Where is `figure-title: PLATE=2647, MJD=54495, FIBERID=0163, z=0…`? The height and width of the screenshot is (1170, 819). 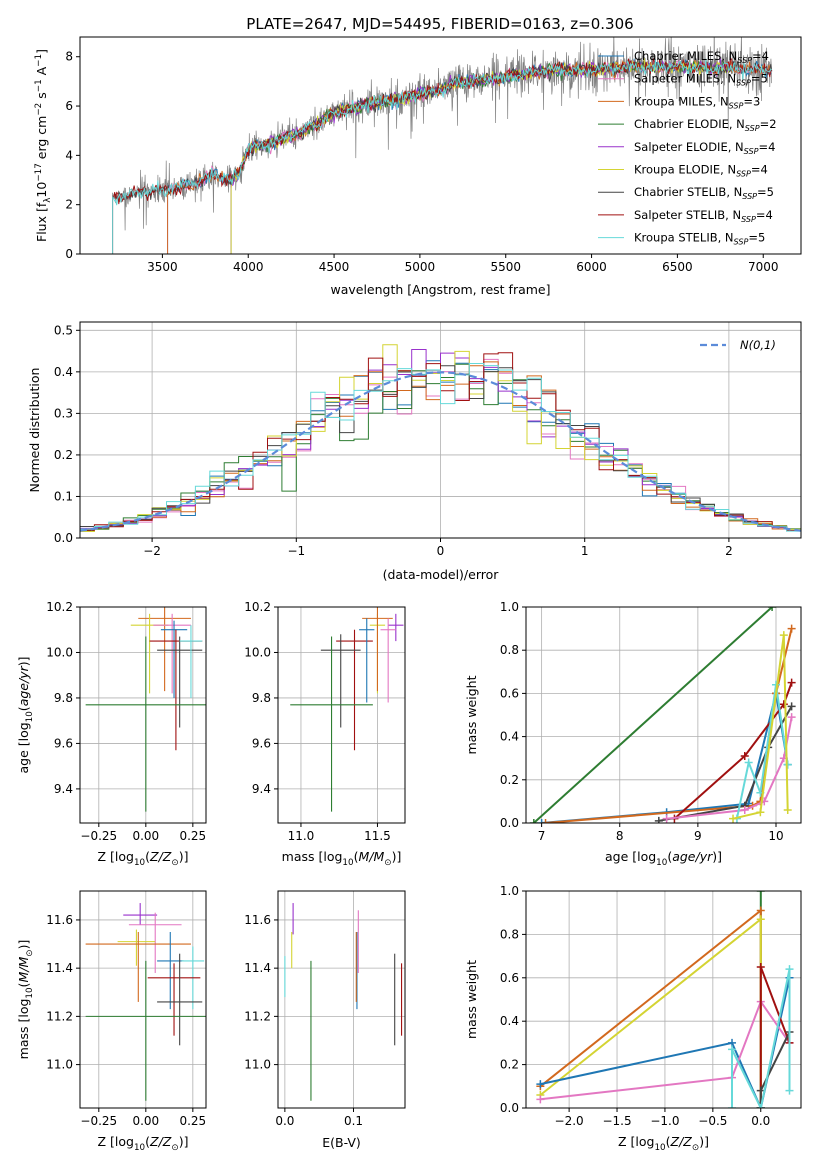
figure-title: PLATE=2647, MJD=54495, FIBERID=0163, z=0… is located at coordinates (439, 24).